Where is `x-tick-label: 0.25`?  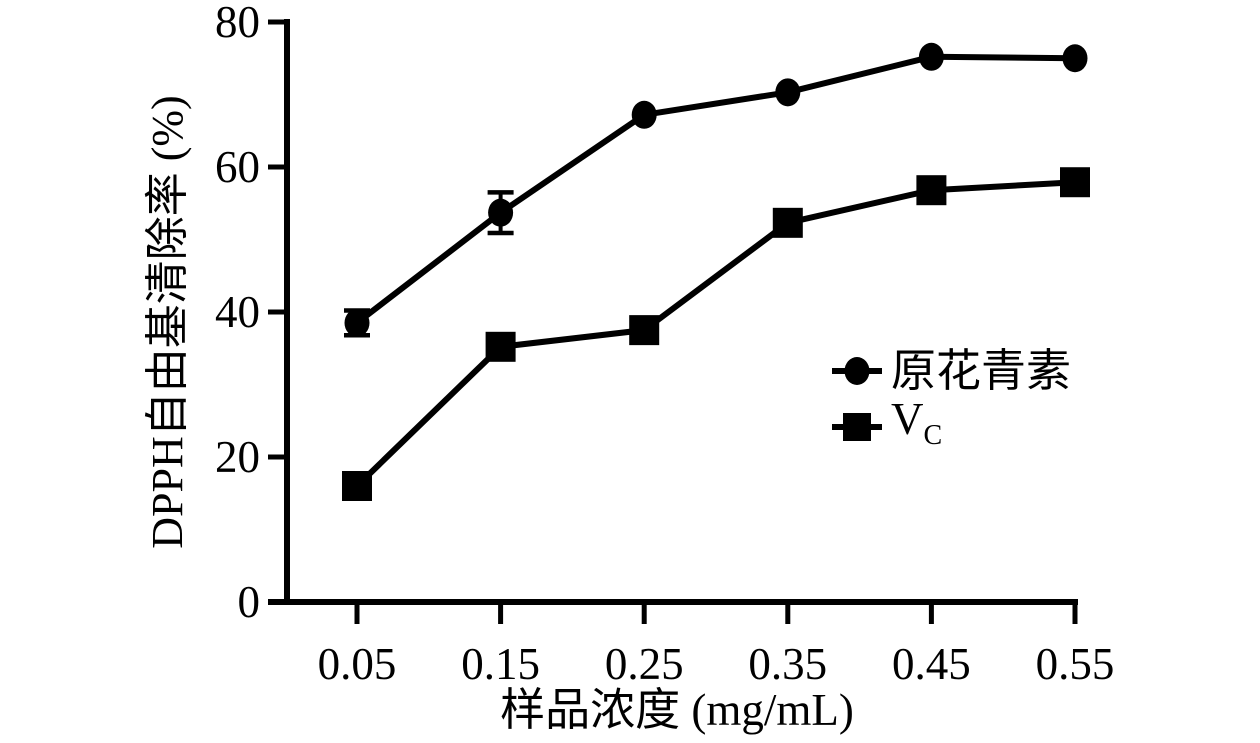
x-tick-label: 0.25 is located at coordinates (644, 664).